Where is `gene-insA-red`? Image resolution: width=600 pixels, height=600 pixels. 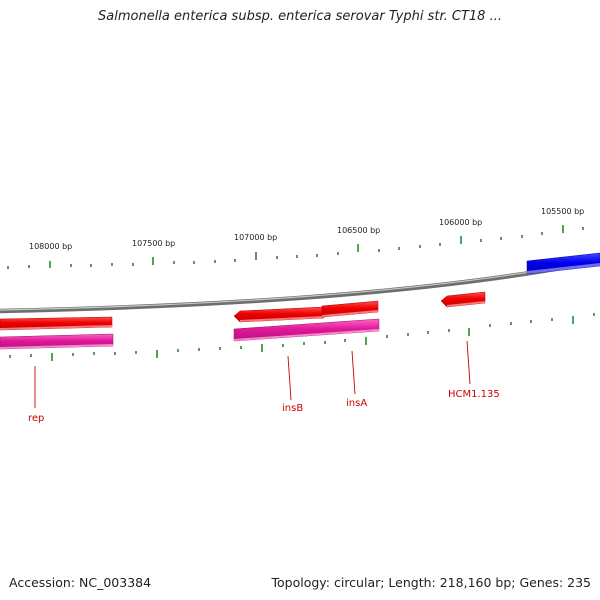
gene-insA-red is located at coordinates (350, 309).